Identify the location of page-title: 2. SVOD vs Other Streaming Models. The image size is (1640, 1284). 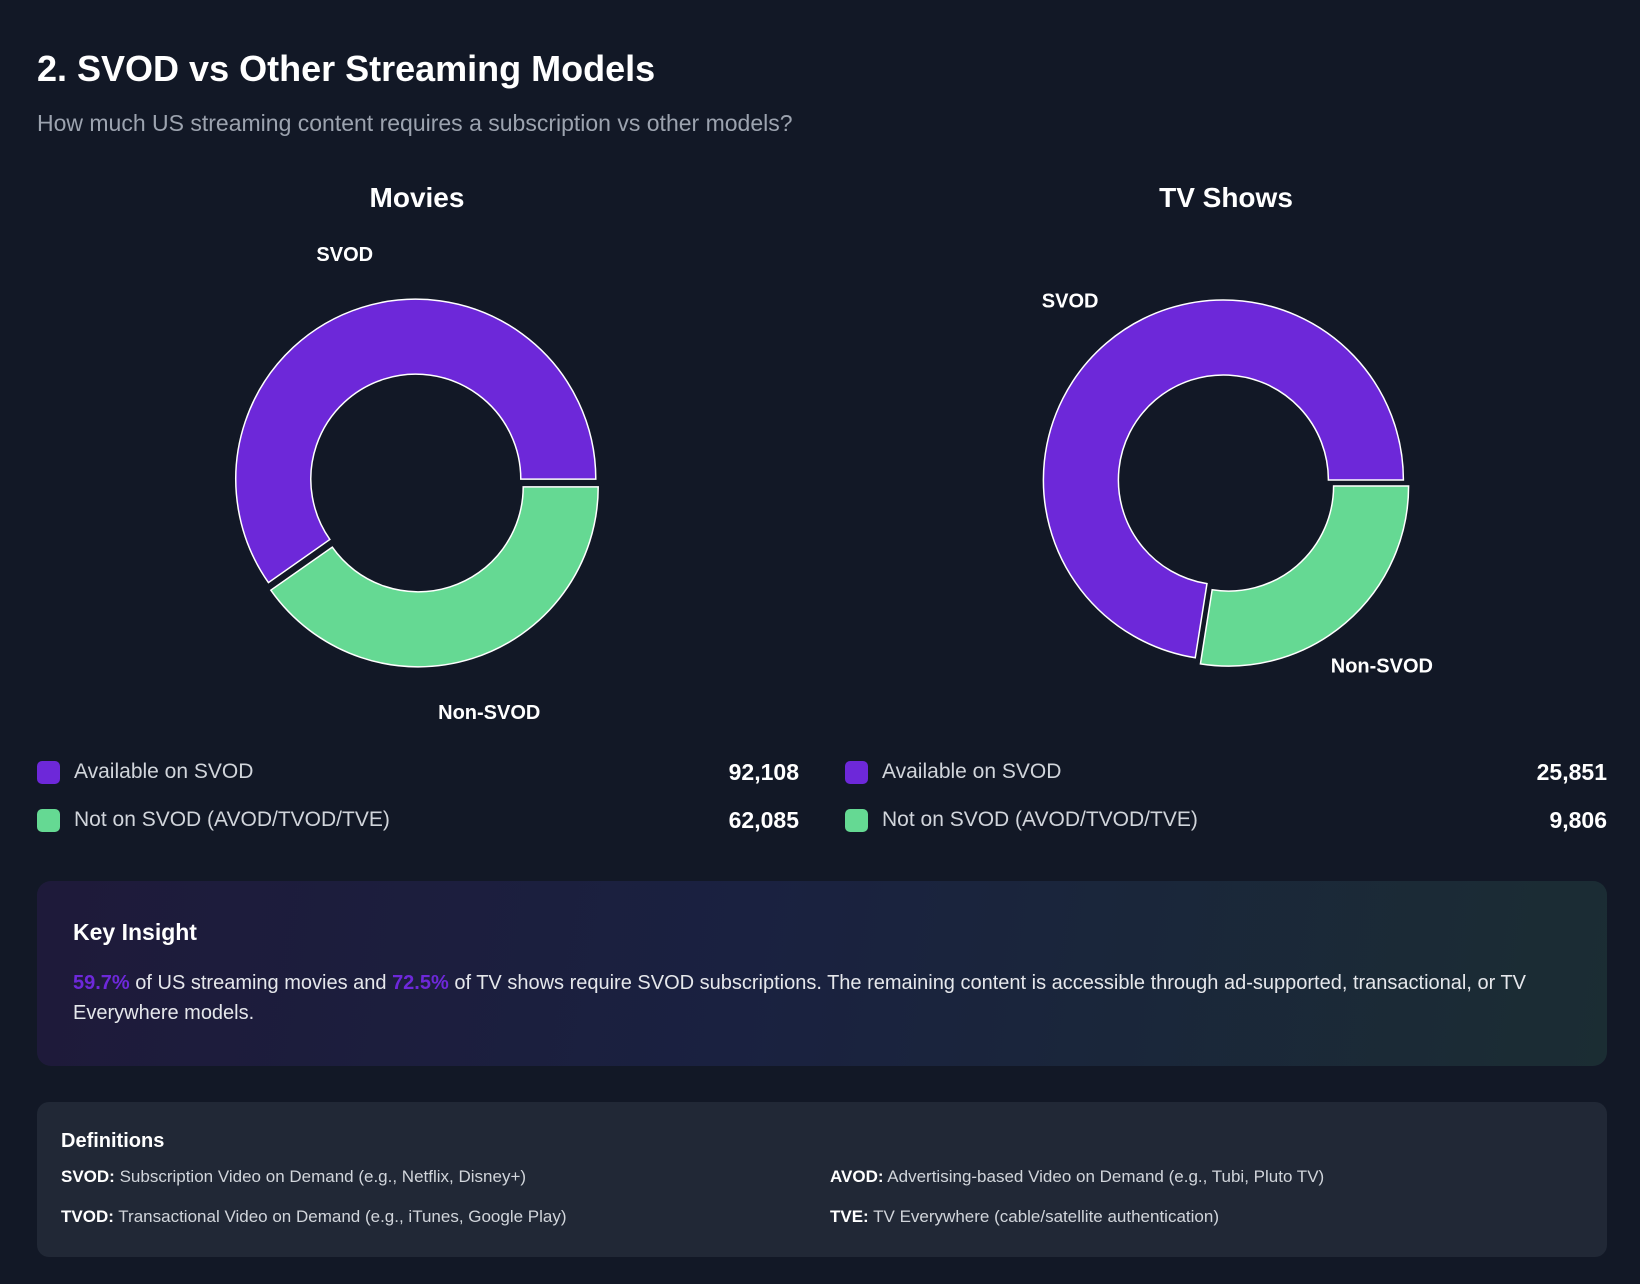
(346, 68).